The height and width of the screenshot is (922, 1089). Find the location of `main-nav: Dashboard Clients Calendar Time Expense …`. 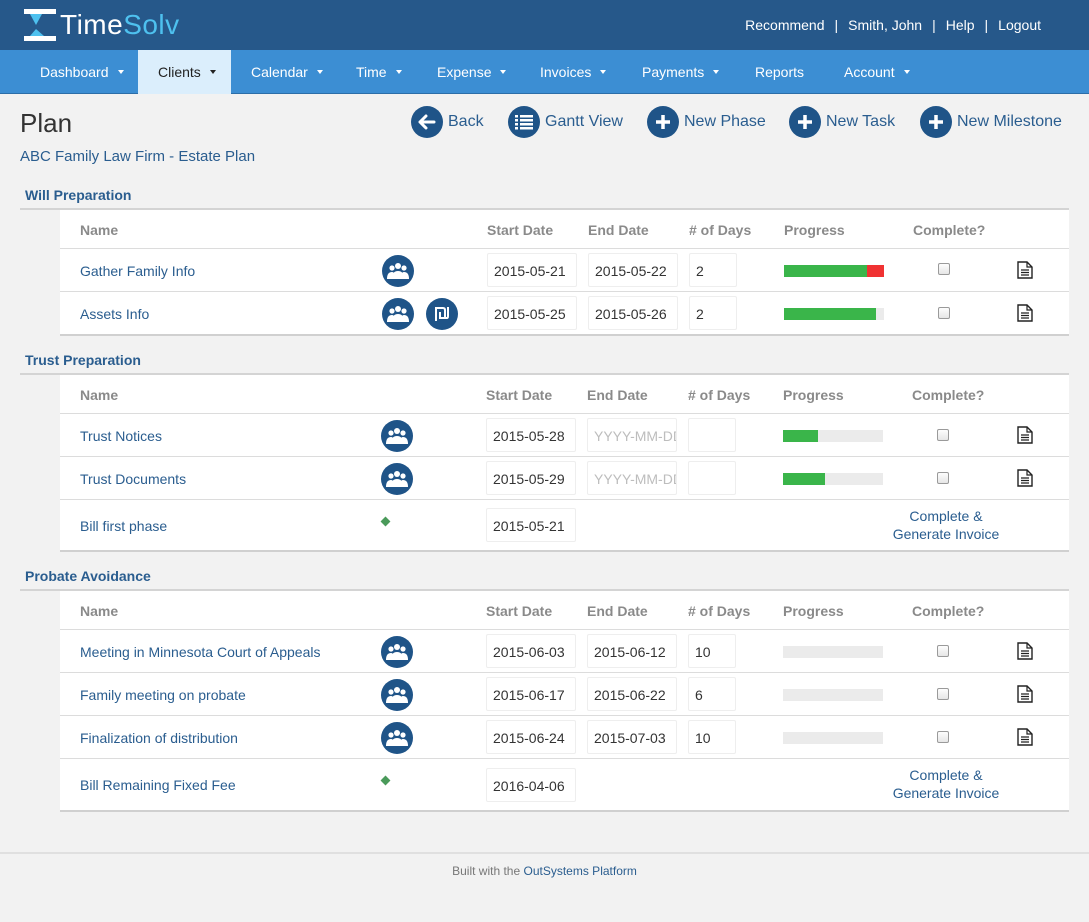

main-nav: Dashboard Clients Calendar Time Expense … is located at coordinates (544, 72).